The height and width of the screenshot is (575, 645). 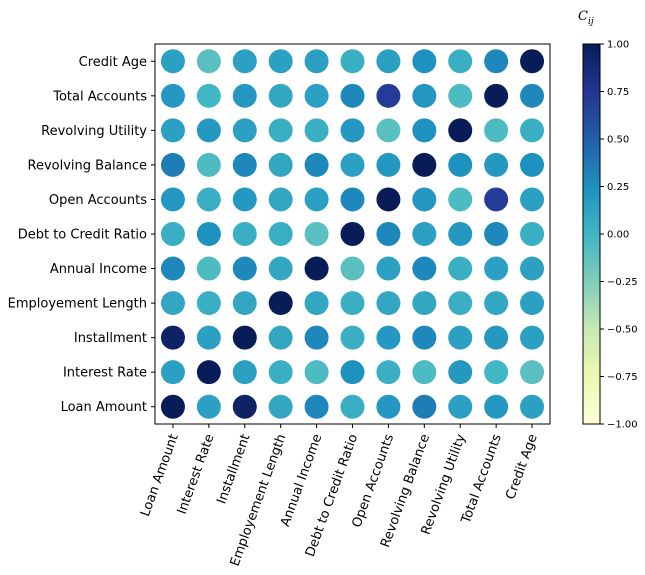 What do you see at coordinates (622, 377) in the screenshot?
I see `colorbar-tick-label: −0.75` at bounding box center [622, 377].